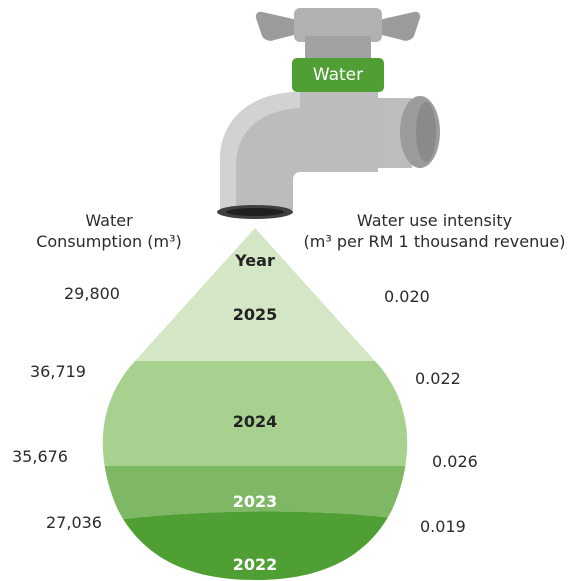  I want to click on consumption-value-2025: 29,800, so click(92, 293).